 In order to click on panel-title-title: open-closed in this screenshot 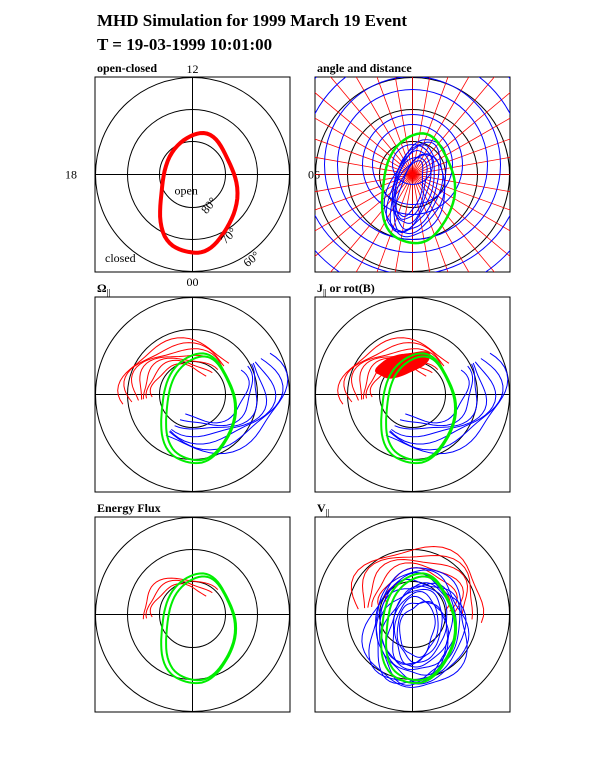, I will do `click(127, 68)`.